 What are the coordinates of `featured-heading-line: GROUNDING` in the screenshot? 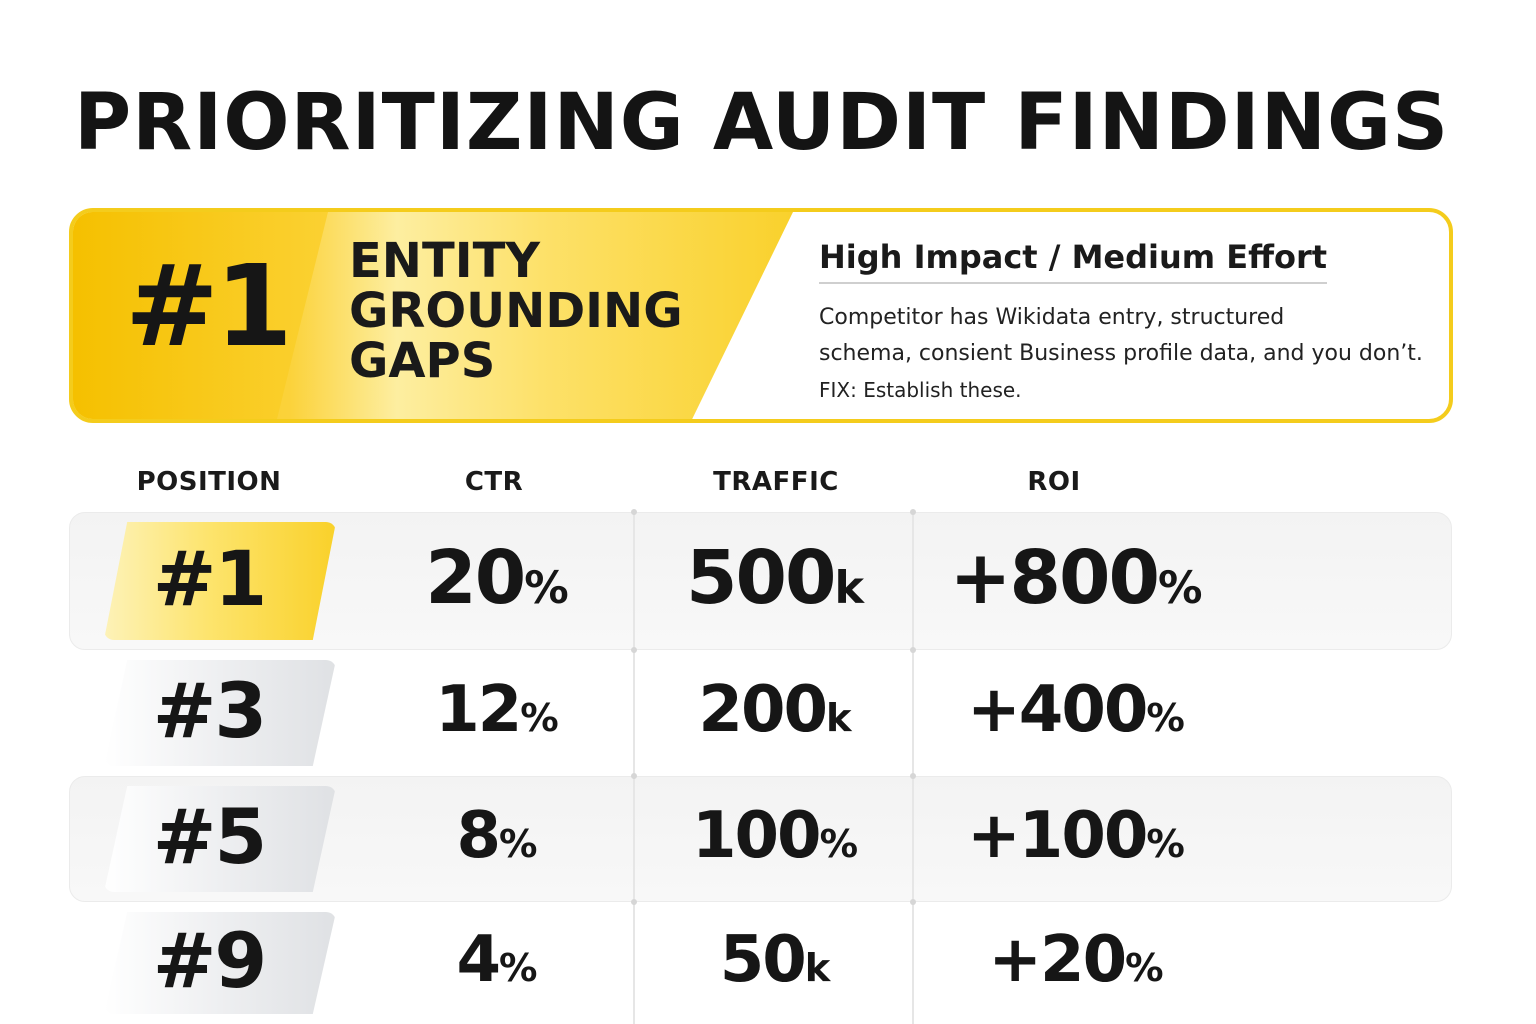 It's located at (516, 311).